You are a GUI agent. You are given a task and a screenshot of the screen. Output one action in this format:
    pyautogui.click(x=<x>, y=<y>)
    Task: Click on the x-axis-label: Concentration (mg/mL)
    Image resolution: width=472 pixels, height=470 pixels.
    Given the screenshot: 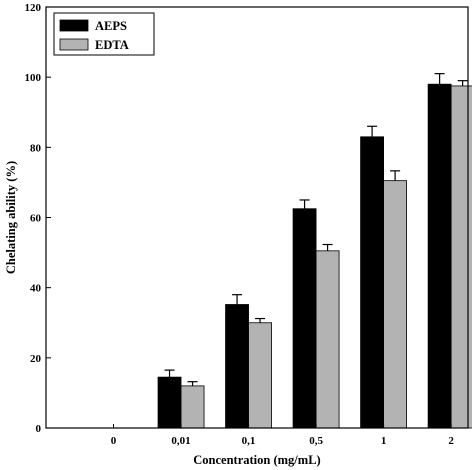 What is the action you would take?
    pyautogui.click(x=256, y=460)
    